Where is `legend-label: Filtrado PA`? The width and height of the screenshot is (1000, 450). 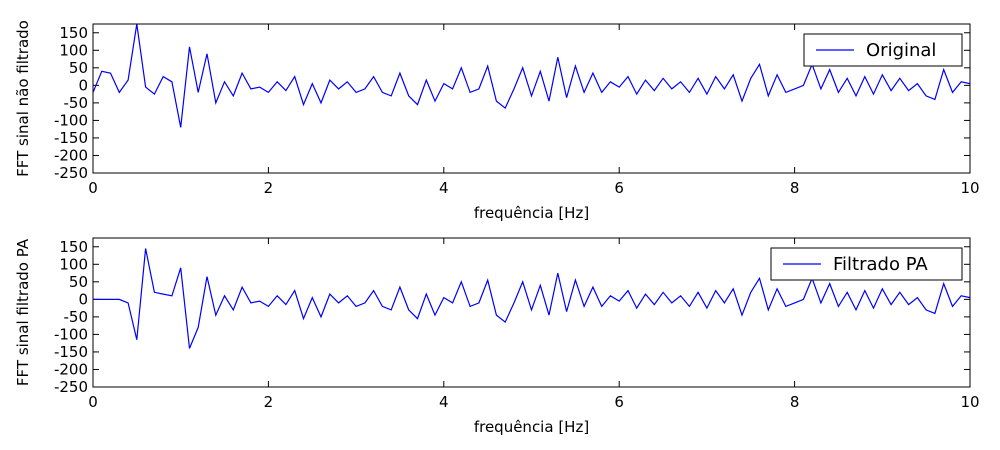
legend-label: Filtrado PA is located at coordinates (880, 264).